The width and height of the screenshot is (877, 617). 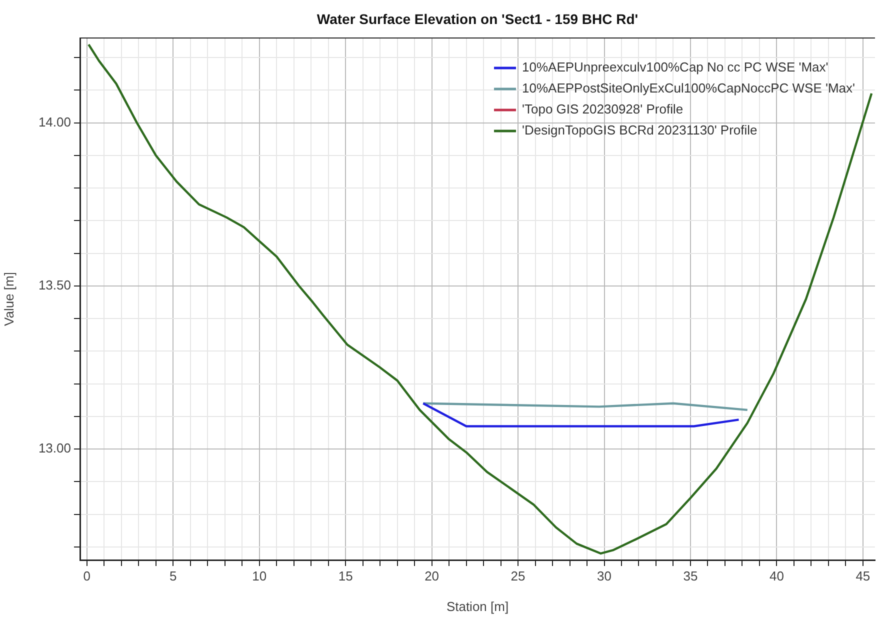 What do you see at coordinates (345, 576) in the screenshot?
I see `x-tick-label: 15` at bounding box center [345, 576].